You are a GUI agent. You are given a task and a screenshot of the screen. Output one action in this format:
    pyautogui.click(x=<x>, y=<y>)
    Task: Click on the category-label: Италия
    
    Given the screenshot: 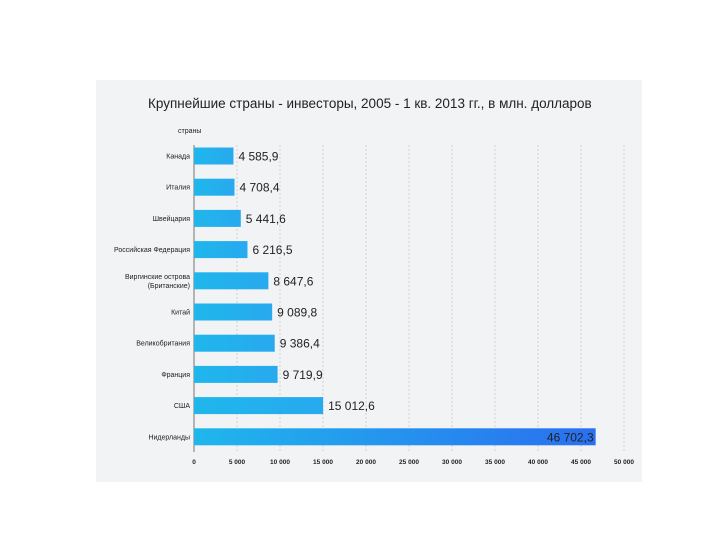 What is the action you would take?
    pyautogui.click(x=178, y=188)
    